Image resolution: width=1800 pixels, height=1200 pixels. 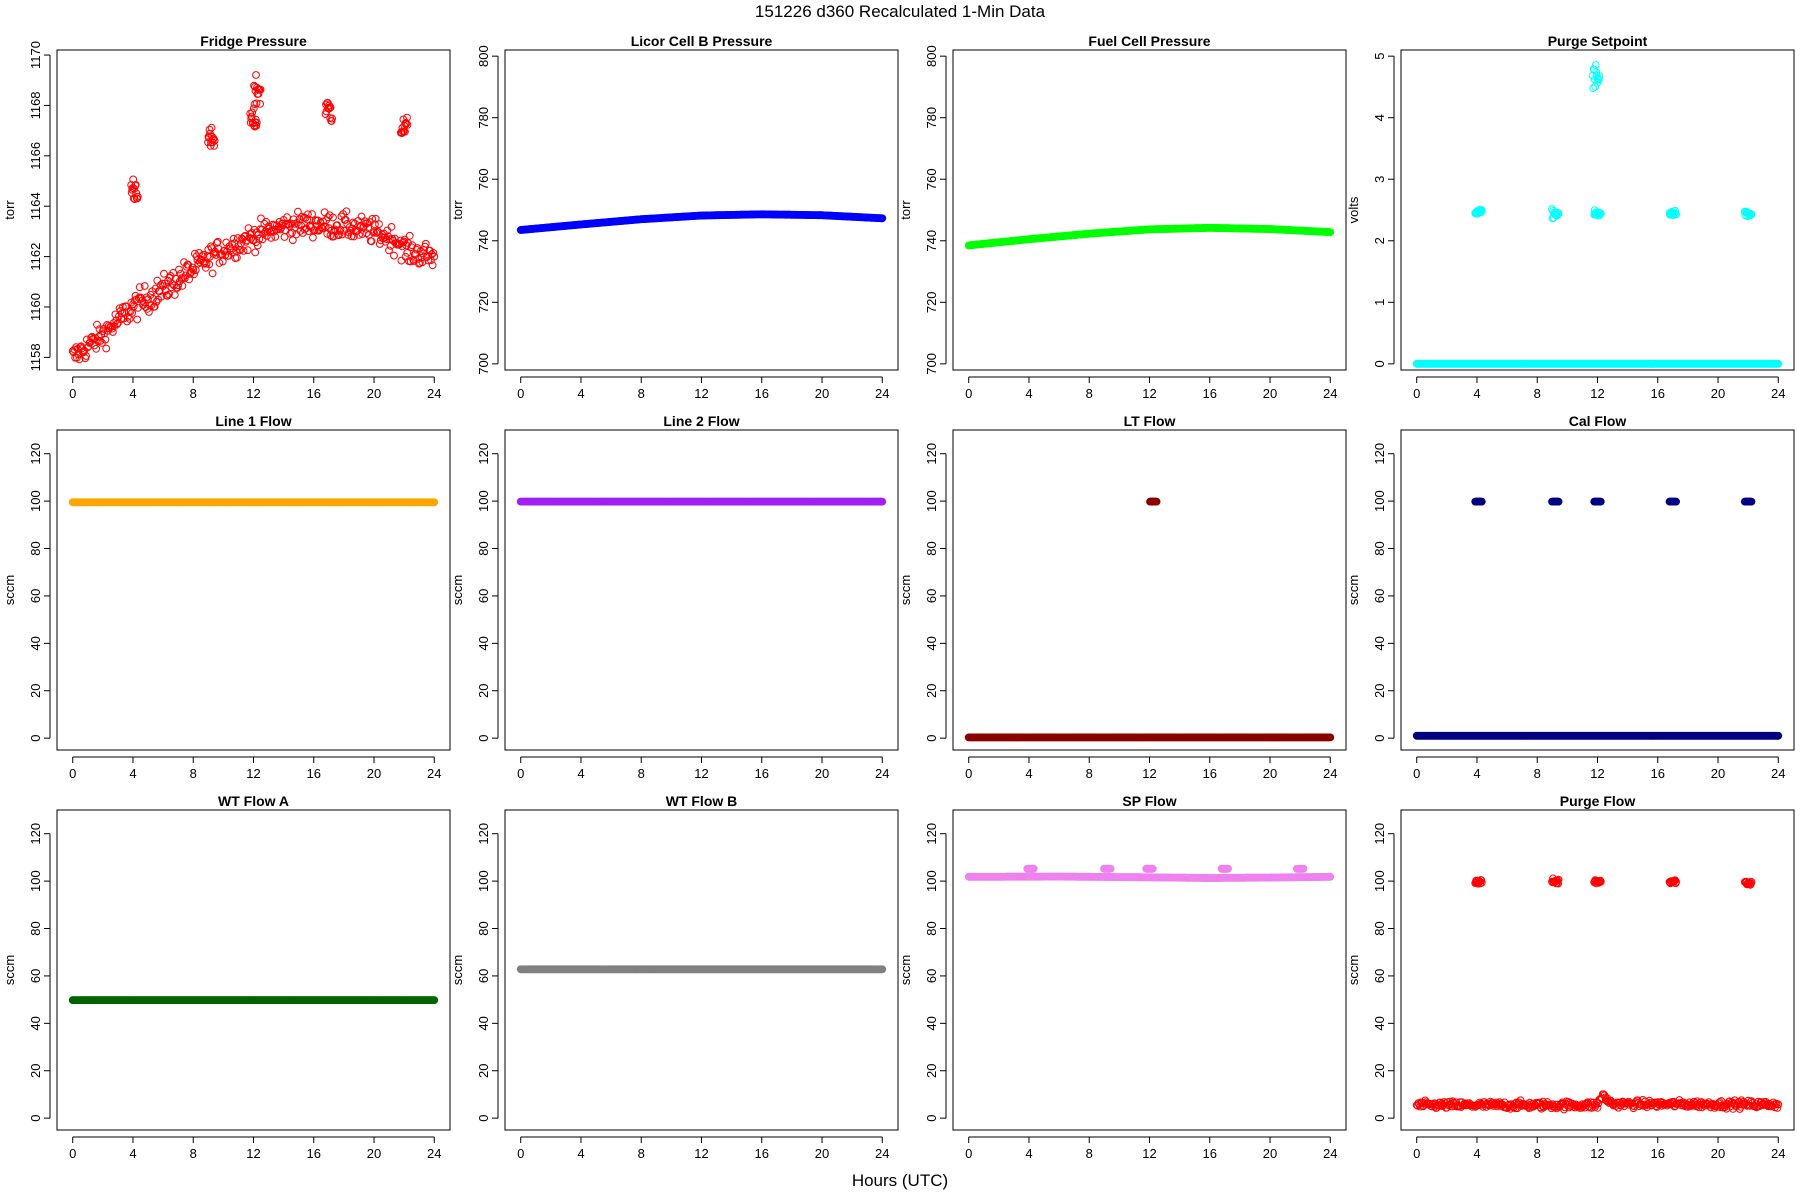 I want to click on y-tick-label: 740, so click(x=483, y=241).